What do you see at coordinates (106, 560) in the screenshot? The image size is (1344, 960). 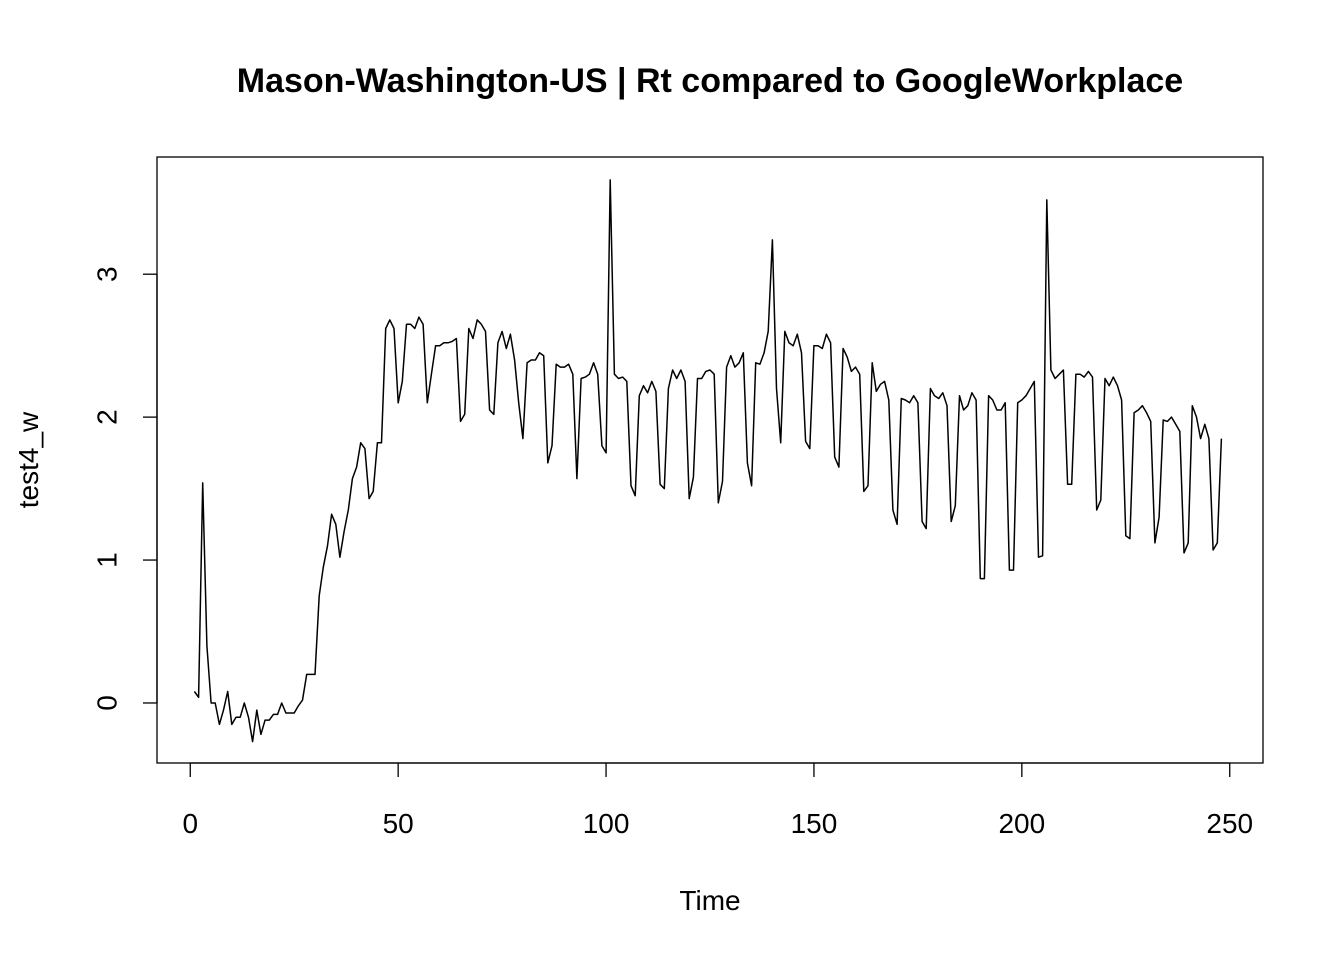 I see `y-tick-label: 1` at bounding box center [106, 560].